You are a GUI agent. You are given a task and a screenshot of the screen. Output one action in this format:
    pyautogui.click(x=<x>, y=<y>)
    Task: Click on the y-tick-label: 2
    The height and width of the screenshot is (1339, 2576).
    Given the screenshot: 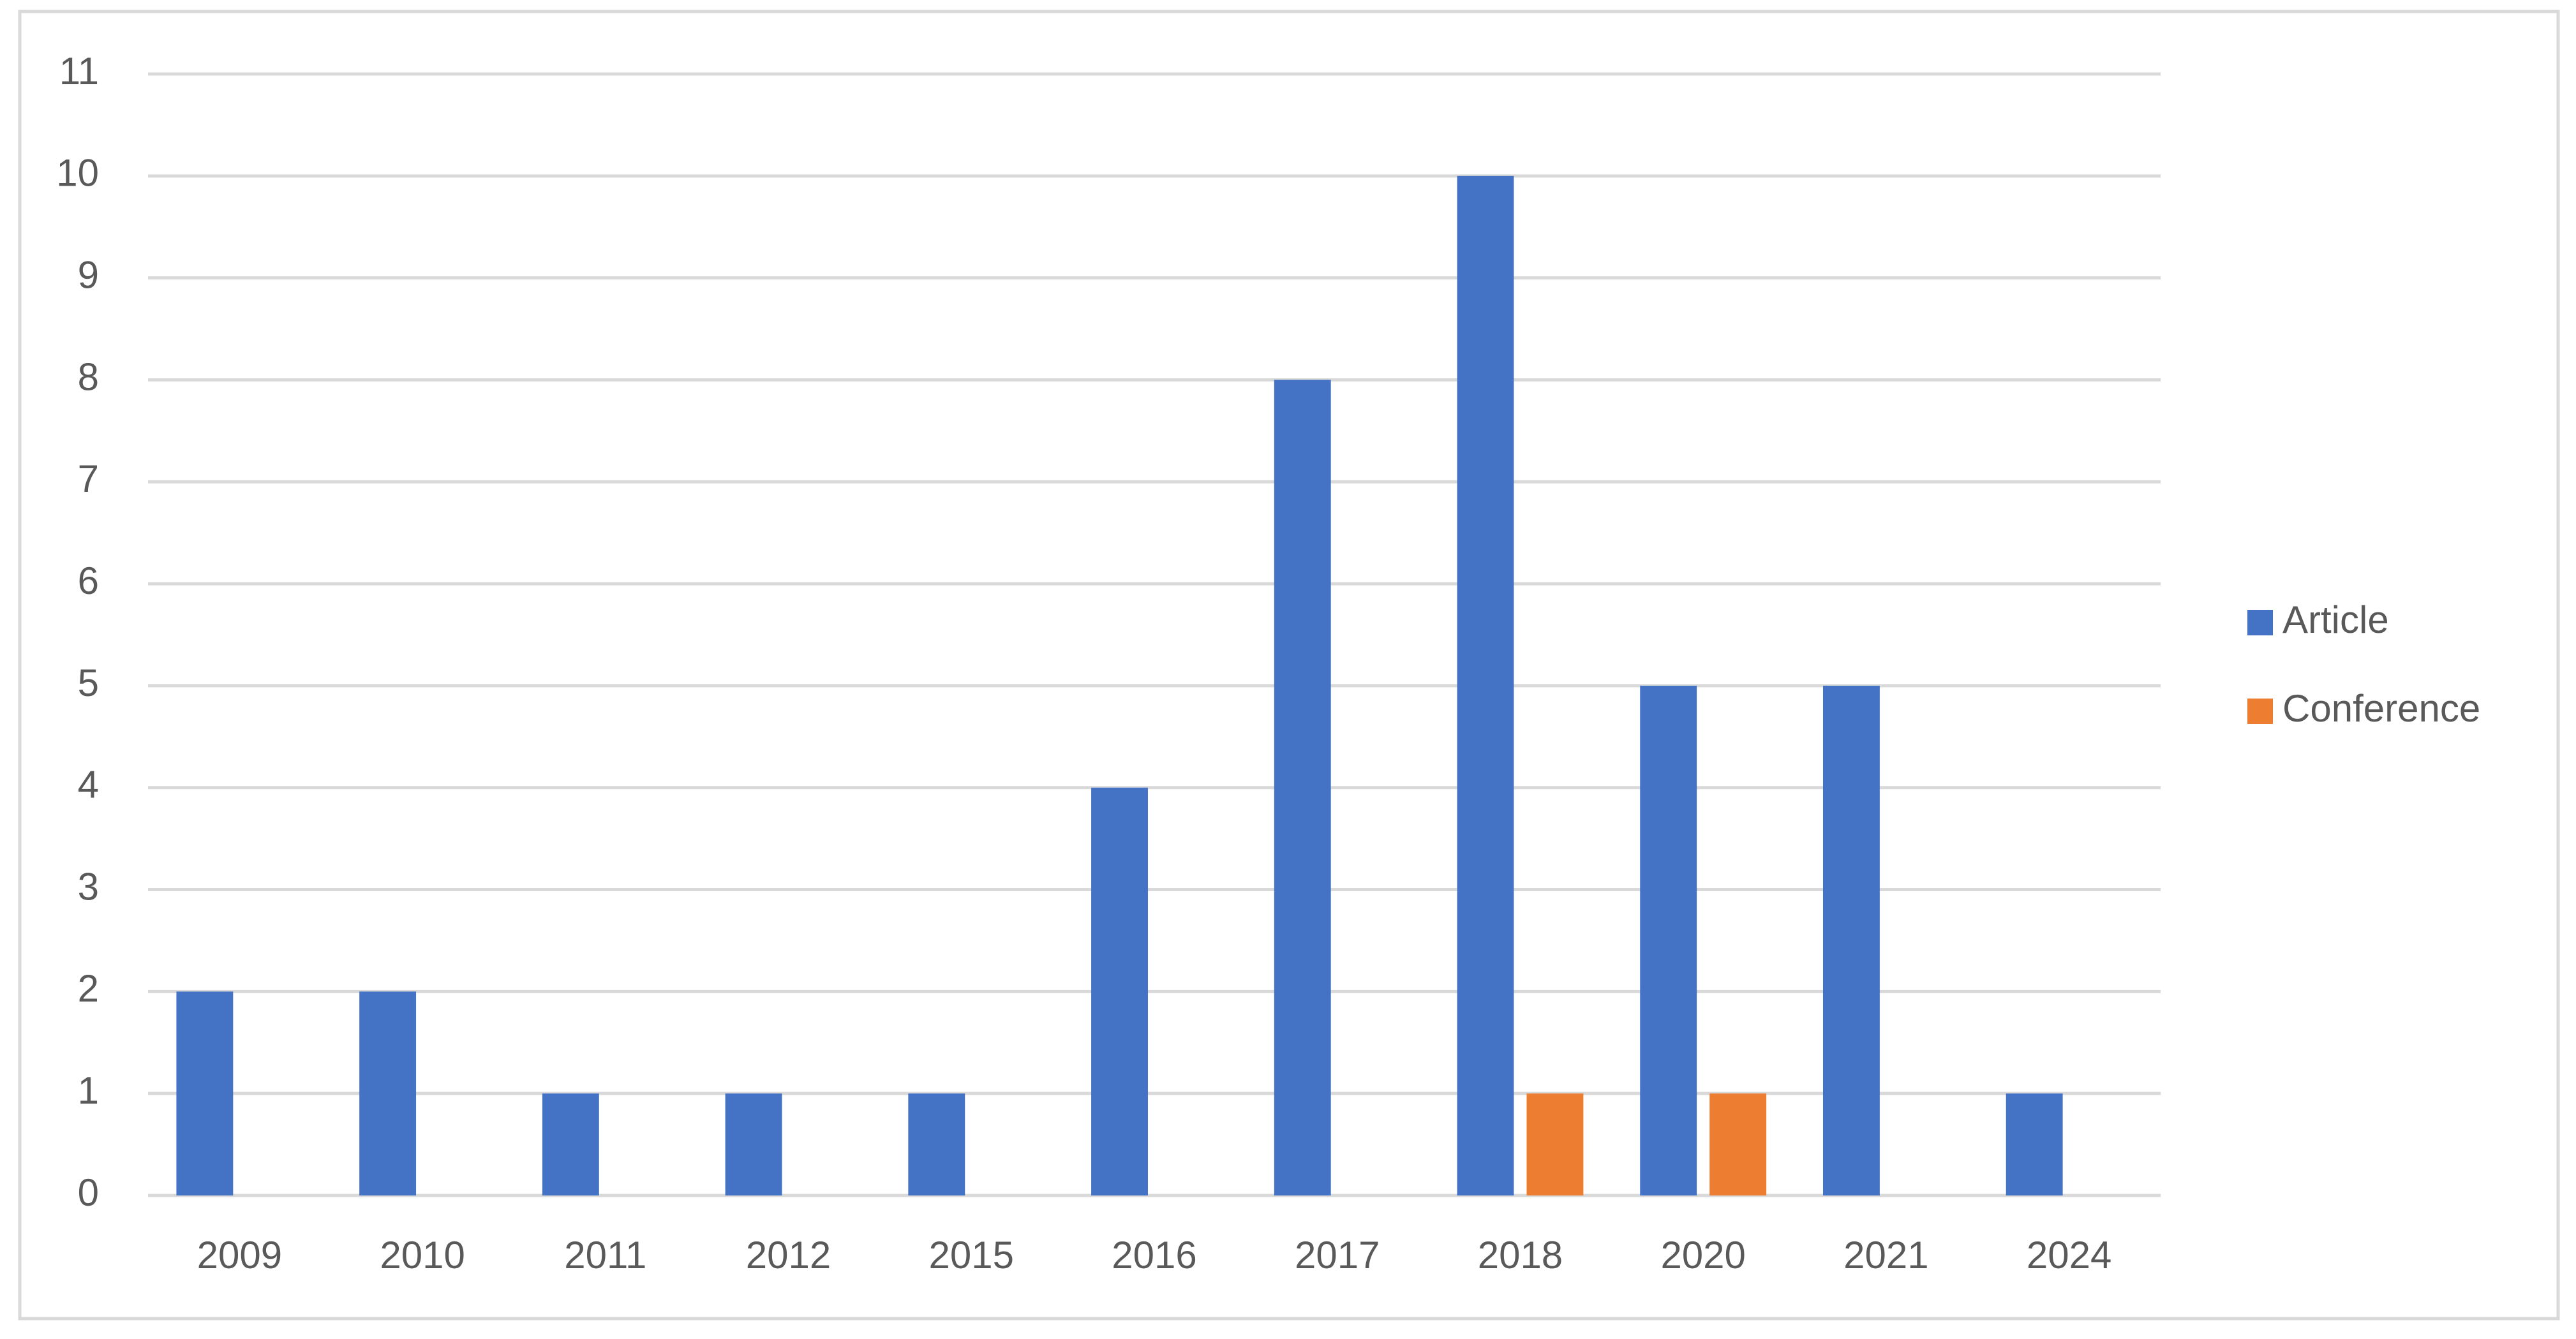 What is the action you would take?
    pyautogui.click(x=88, y=988)
    